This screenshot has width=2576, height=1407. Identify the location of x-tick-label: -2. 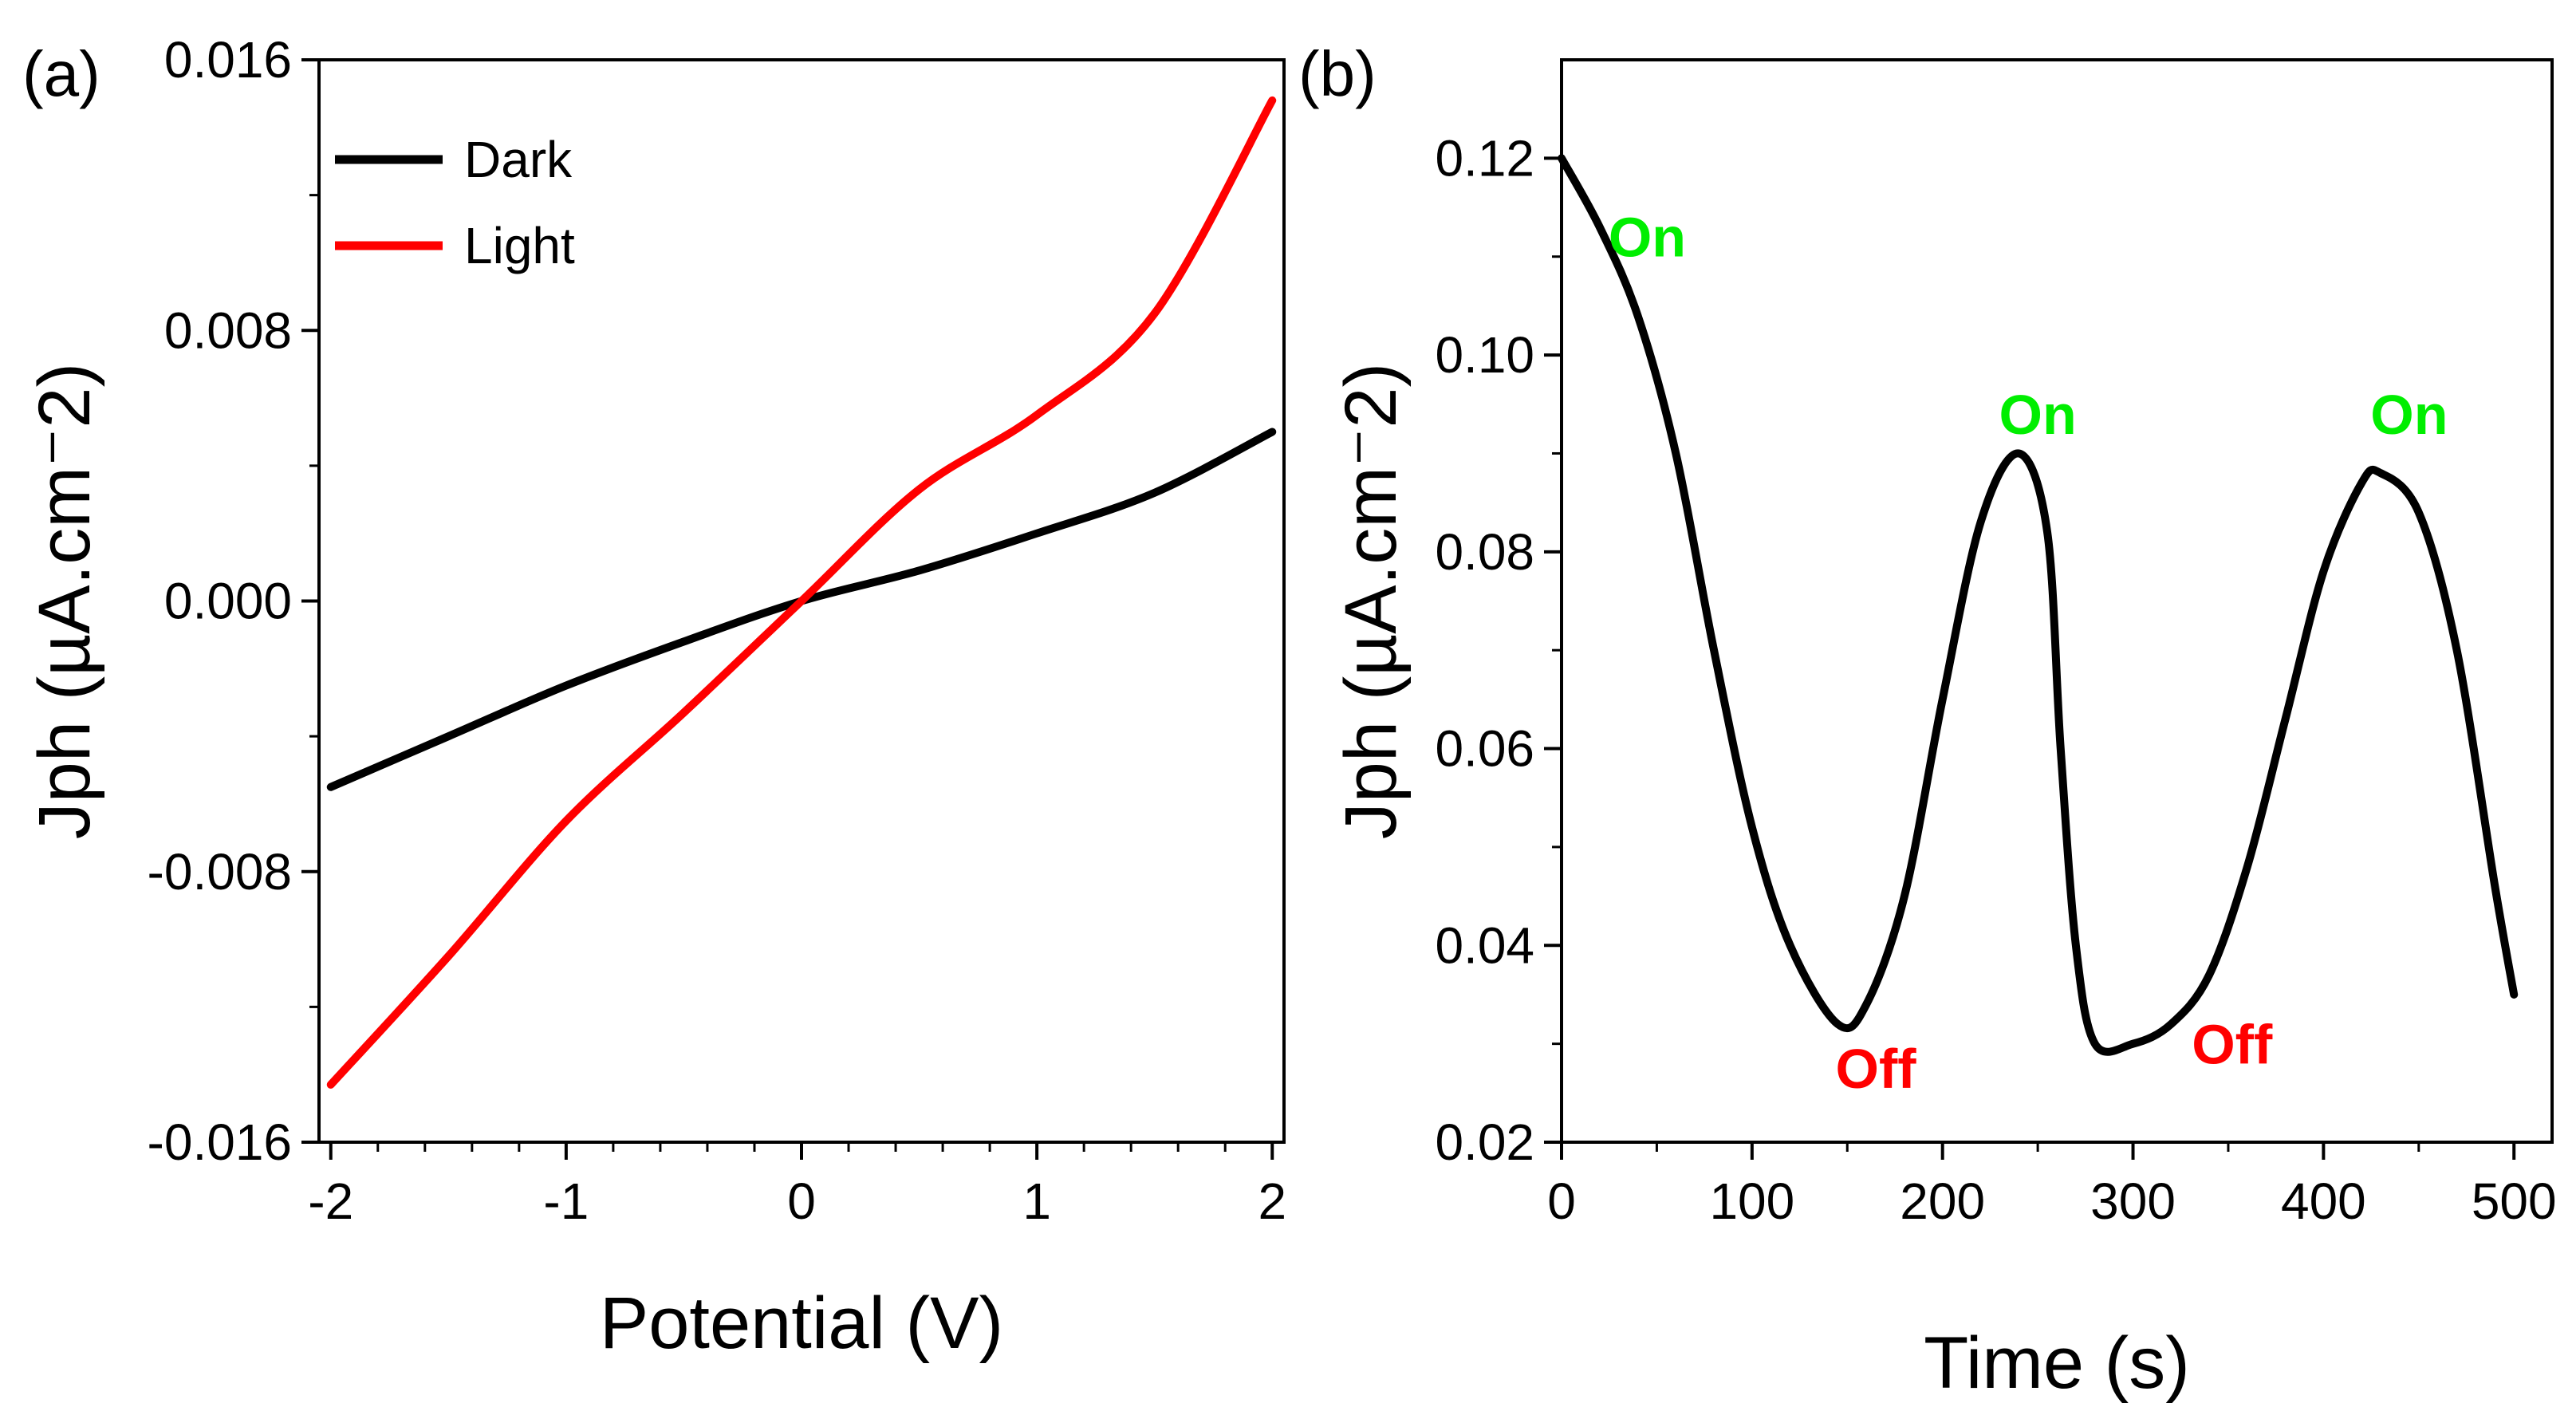
(330, 1201).